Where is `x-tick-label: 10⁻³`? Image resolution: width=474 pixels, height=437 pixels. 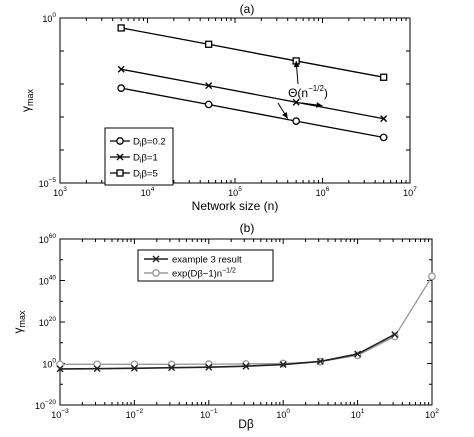 x-tick-label: 10⁻³ is located at coordinates (60, 414).